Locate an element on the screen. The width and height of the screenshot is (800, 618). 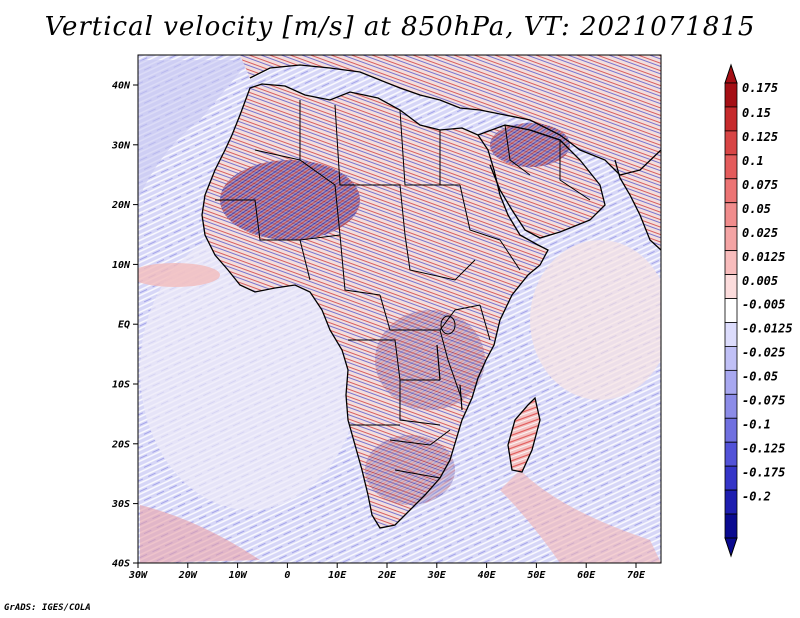
lon-tick-label: 10E is located at coordinates (337, 575).